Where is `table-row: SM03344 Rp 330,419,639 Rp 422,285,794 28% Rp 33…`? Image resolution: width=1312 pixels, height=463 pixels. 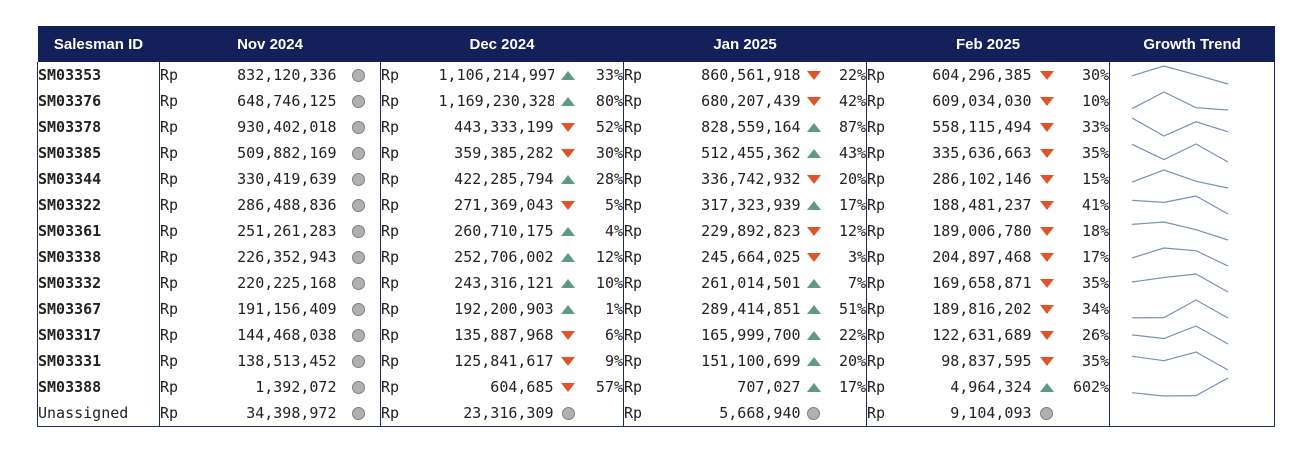 table-row: SM03344 Rp 330,419,639 Rp 422,285,794 28% Rp 33… is located at coordinates (656, 179).